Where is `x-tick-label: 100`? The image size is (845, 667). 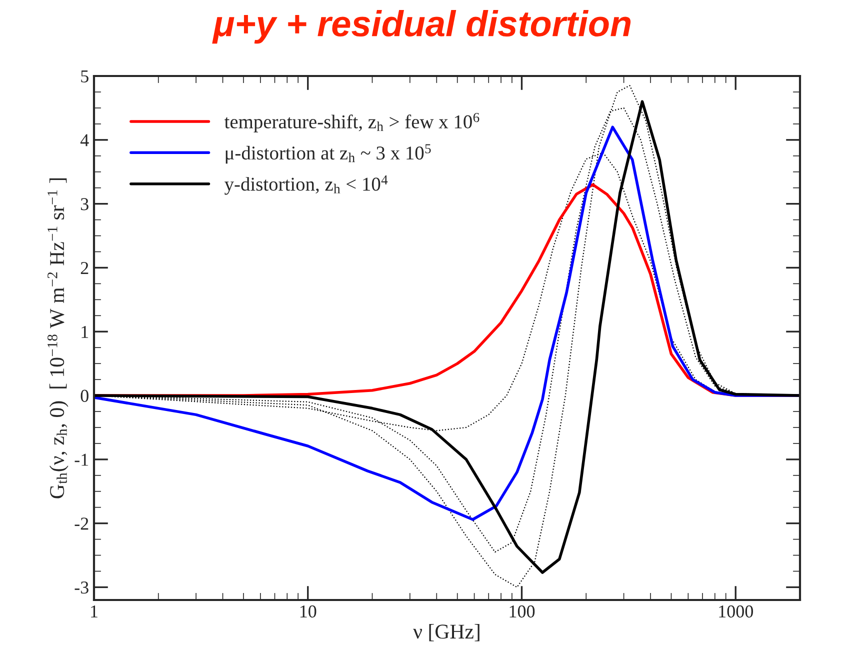
x-tick-label: 100 is located at coordinates (522, 611).